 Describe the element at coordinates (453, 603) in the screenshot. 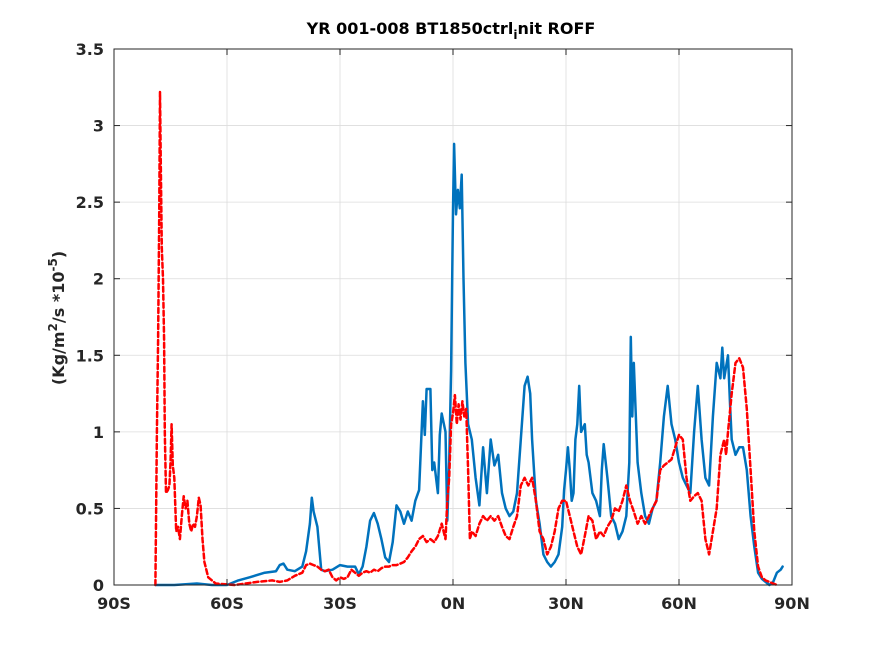

I see `x-tick-label: 0N` at that location.